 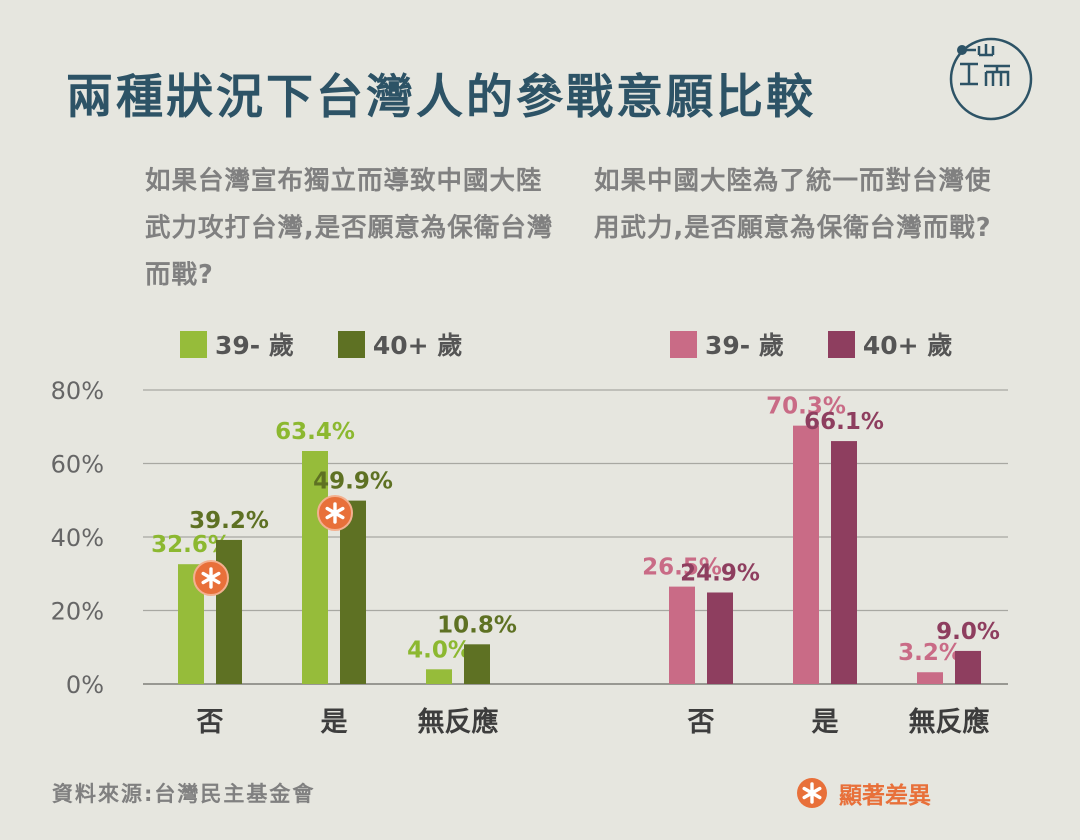 What do you see at coordinates (184, 794) in the screenshot?
I see `source-note: 資料來源:台灣民主基金會` at bounding box center [184, 794].